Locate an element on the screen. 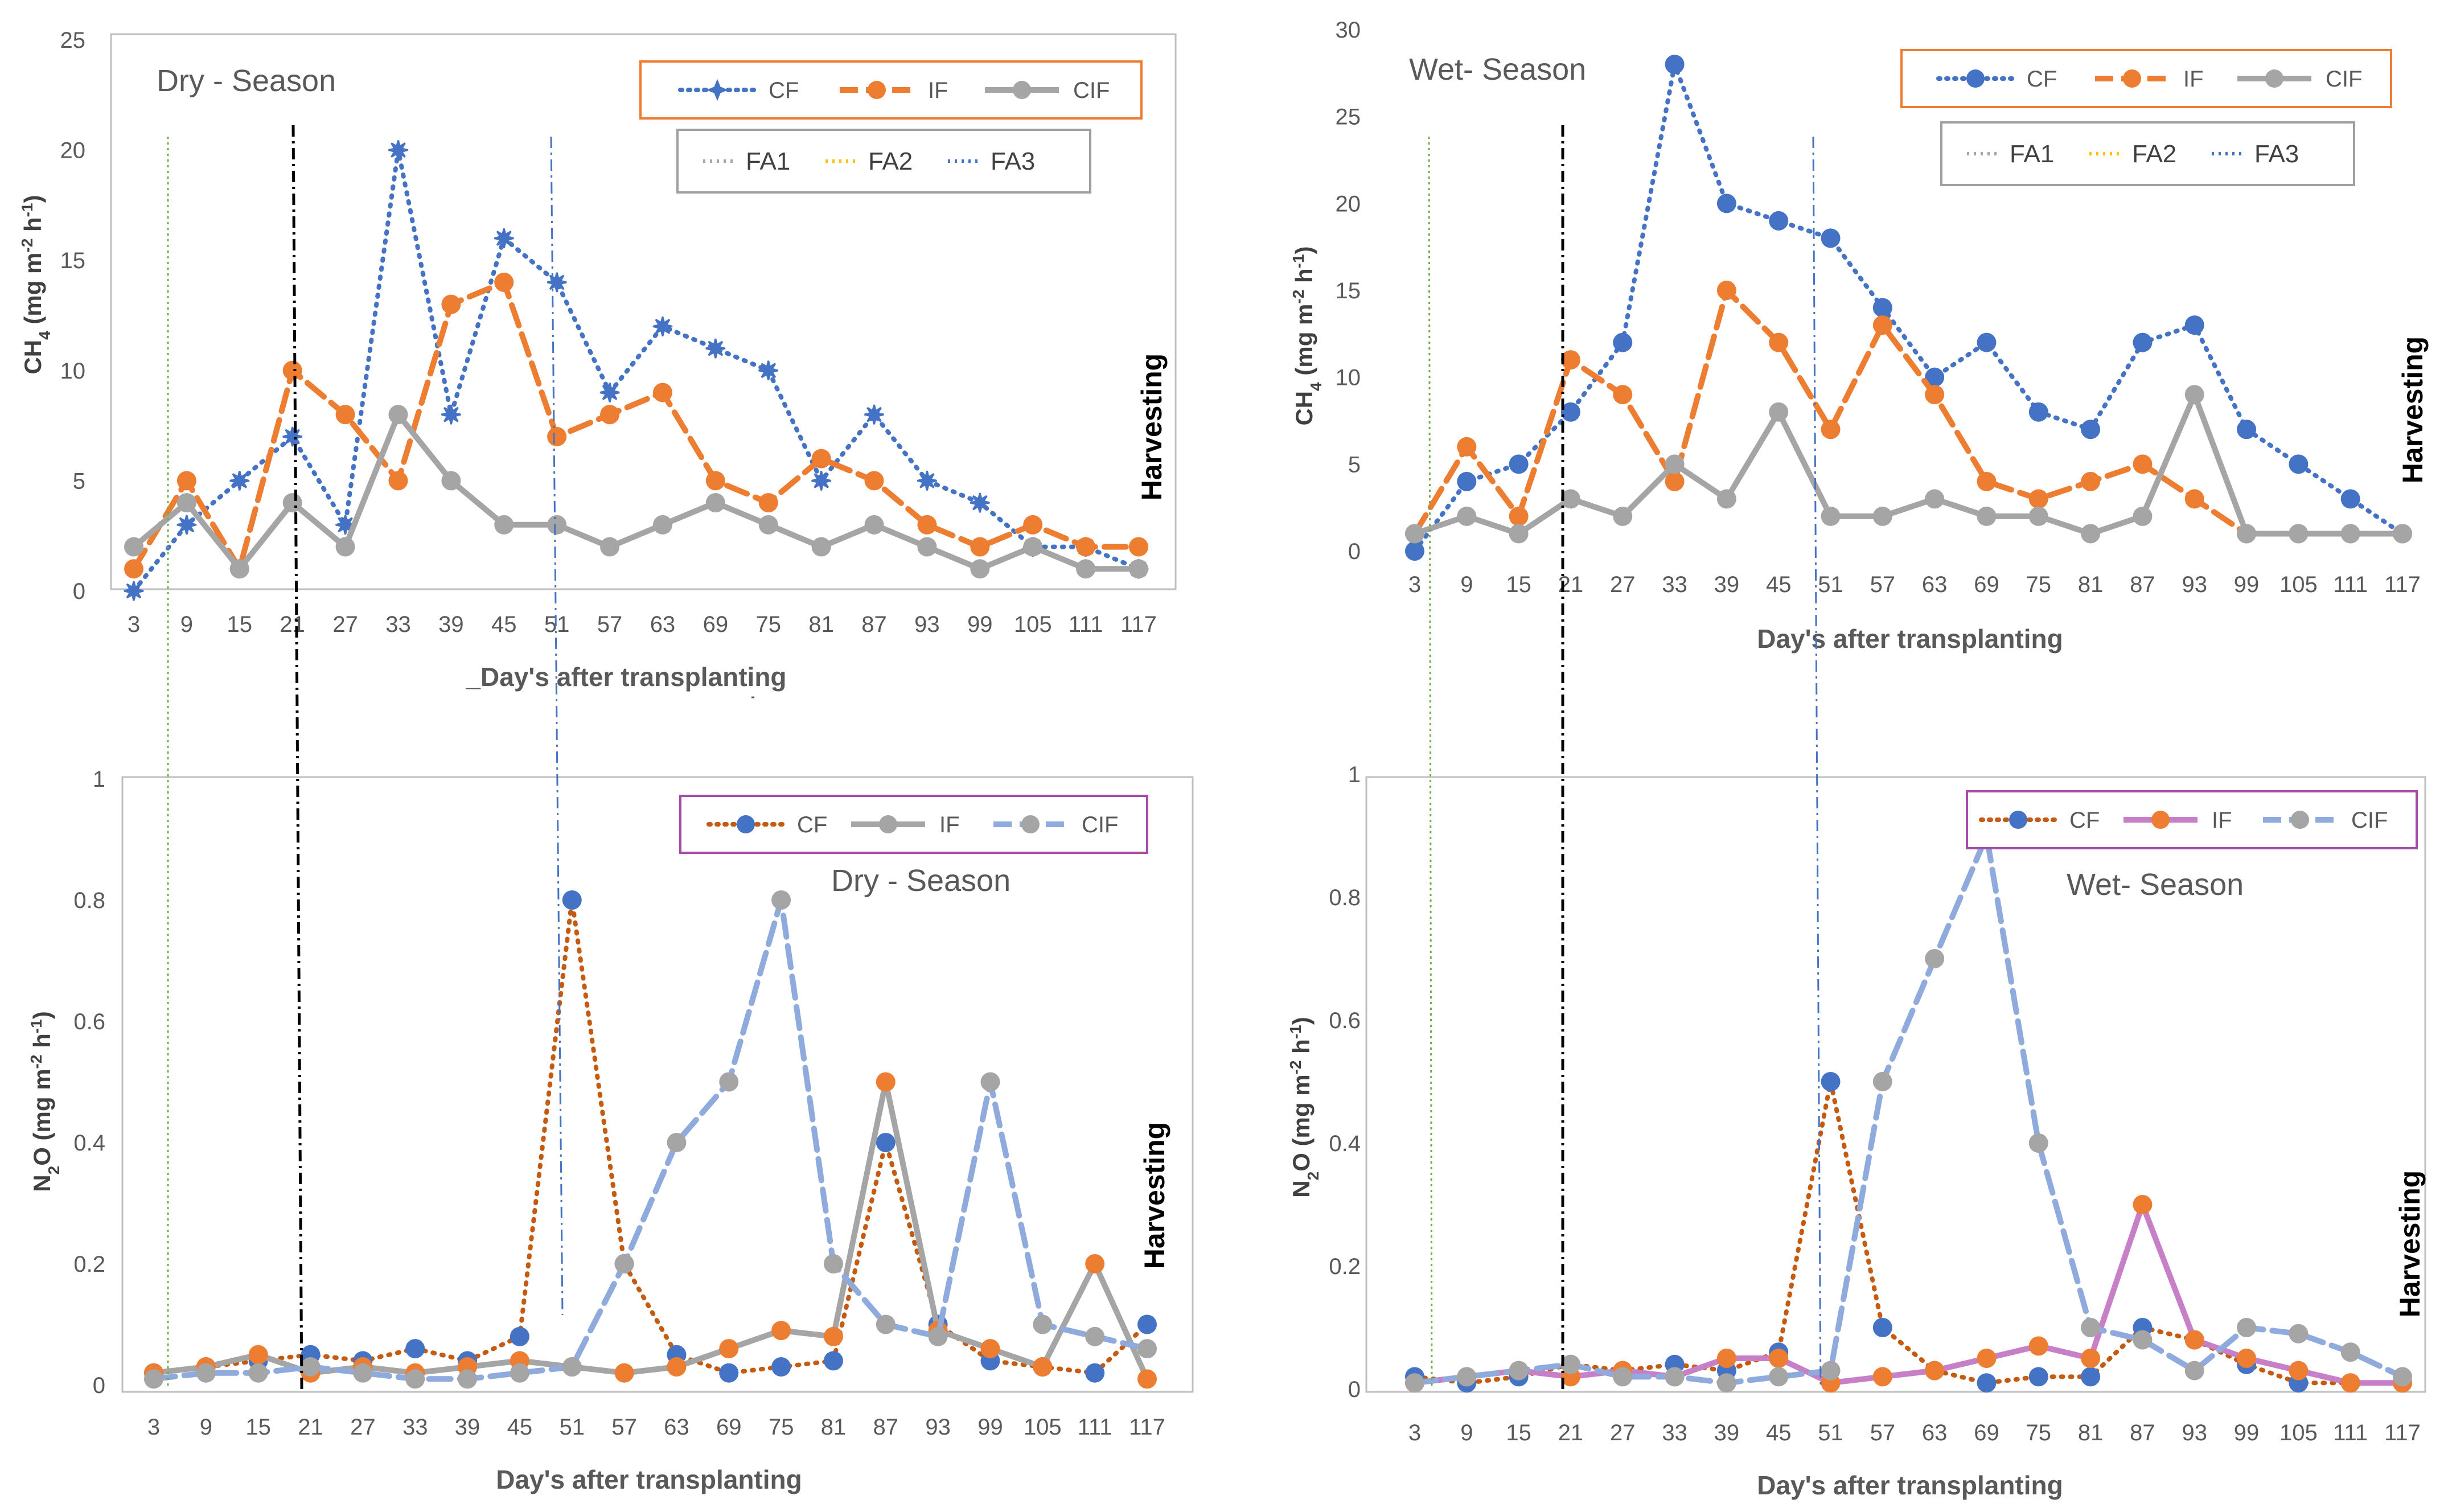 The width and height of the screenshot is (2448, 1512). x-tick-label: 9 is located at coordinates (1466, 1432).